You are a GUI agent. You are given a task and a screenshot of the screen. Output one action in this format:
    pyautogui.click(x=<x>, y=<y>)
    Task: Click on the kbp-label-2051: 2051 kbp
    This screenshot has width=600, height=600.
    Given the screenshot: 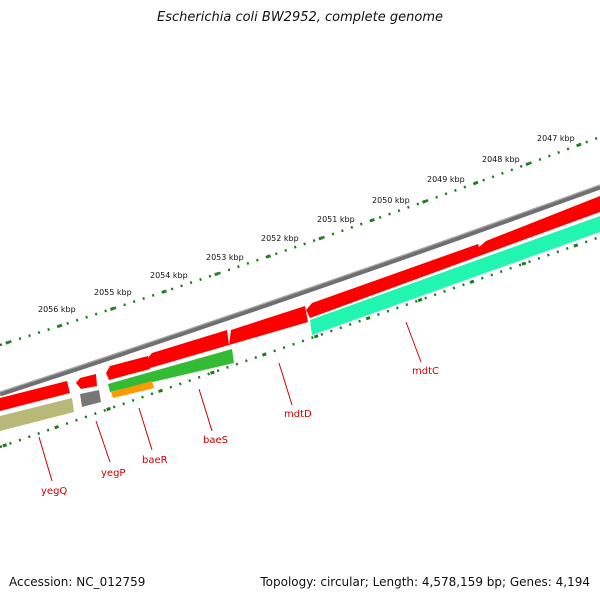 What is the action you would take?
    pyautogui.click(x=336, y=219)
    